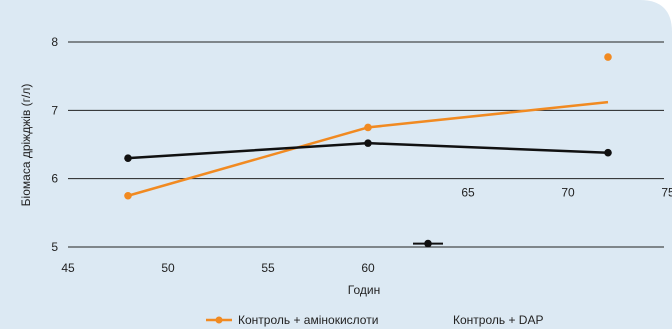 The image size is (672, 329). I want to click on legend-label-black: Контроль + DAP, so click(498, 320).